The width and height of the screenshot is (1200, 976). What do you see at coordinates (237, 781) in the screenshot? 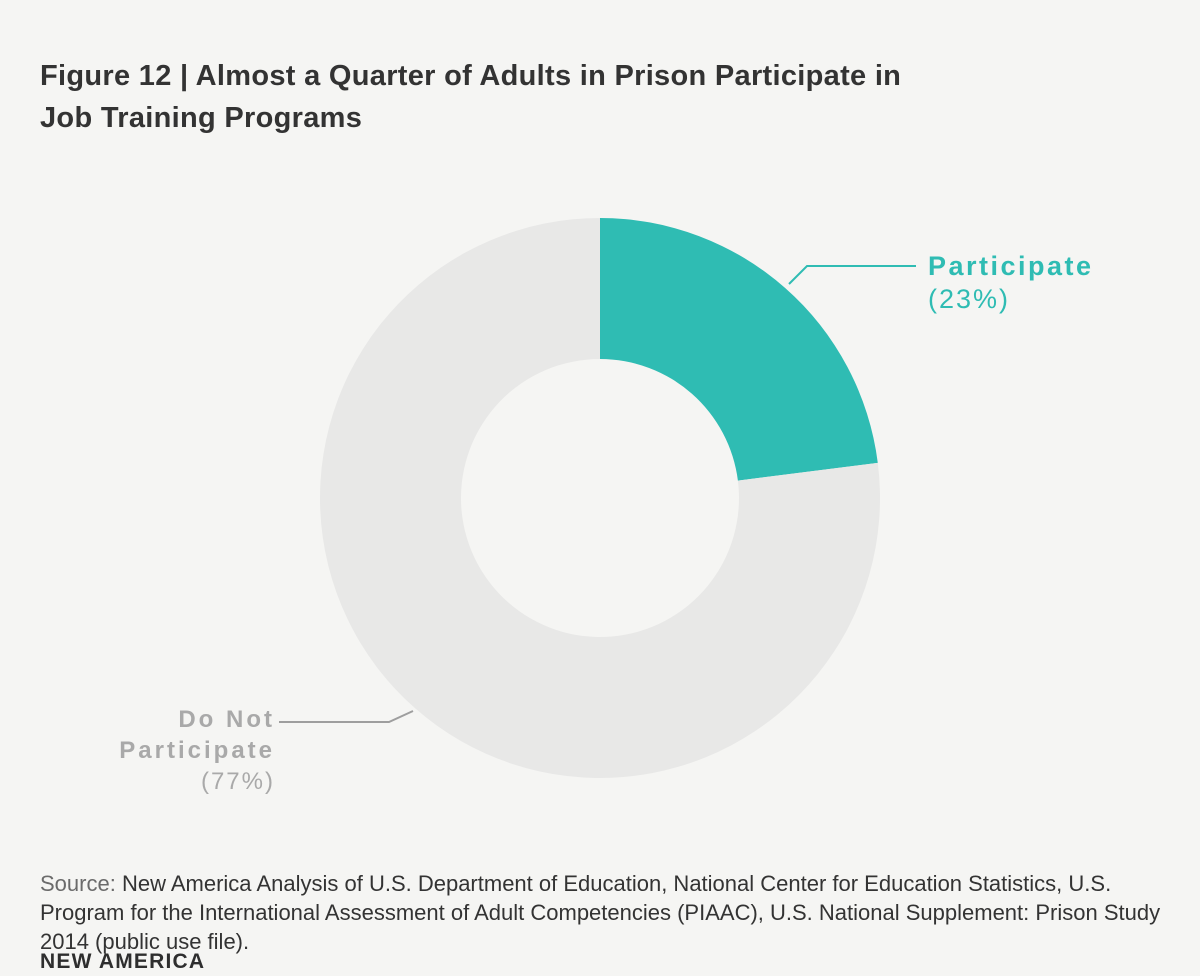
I see `do-not-participate-callout-value: (77%)` at bounding box center [237, 781].